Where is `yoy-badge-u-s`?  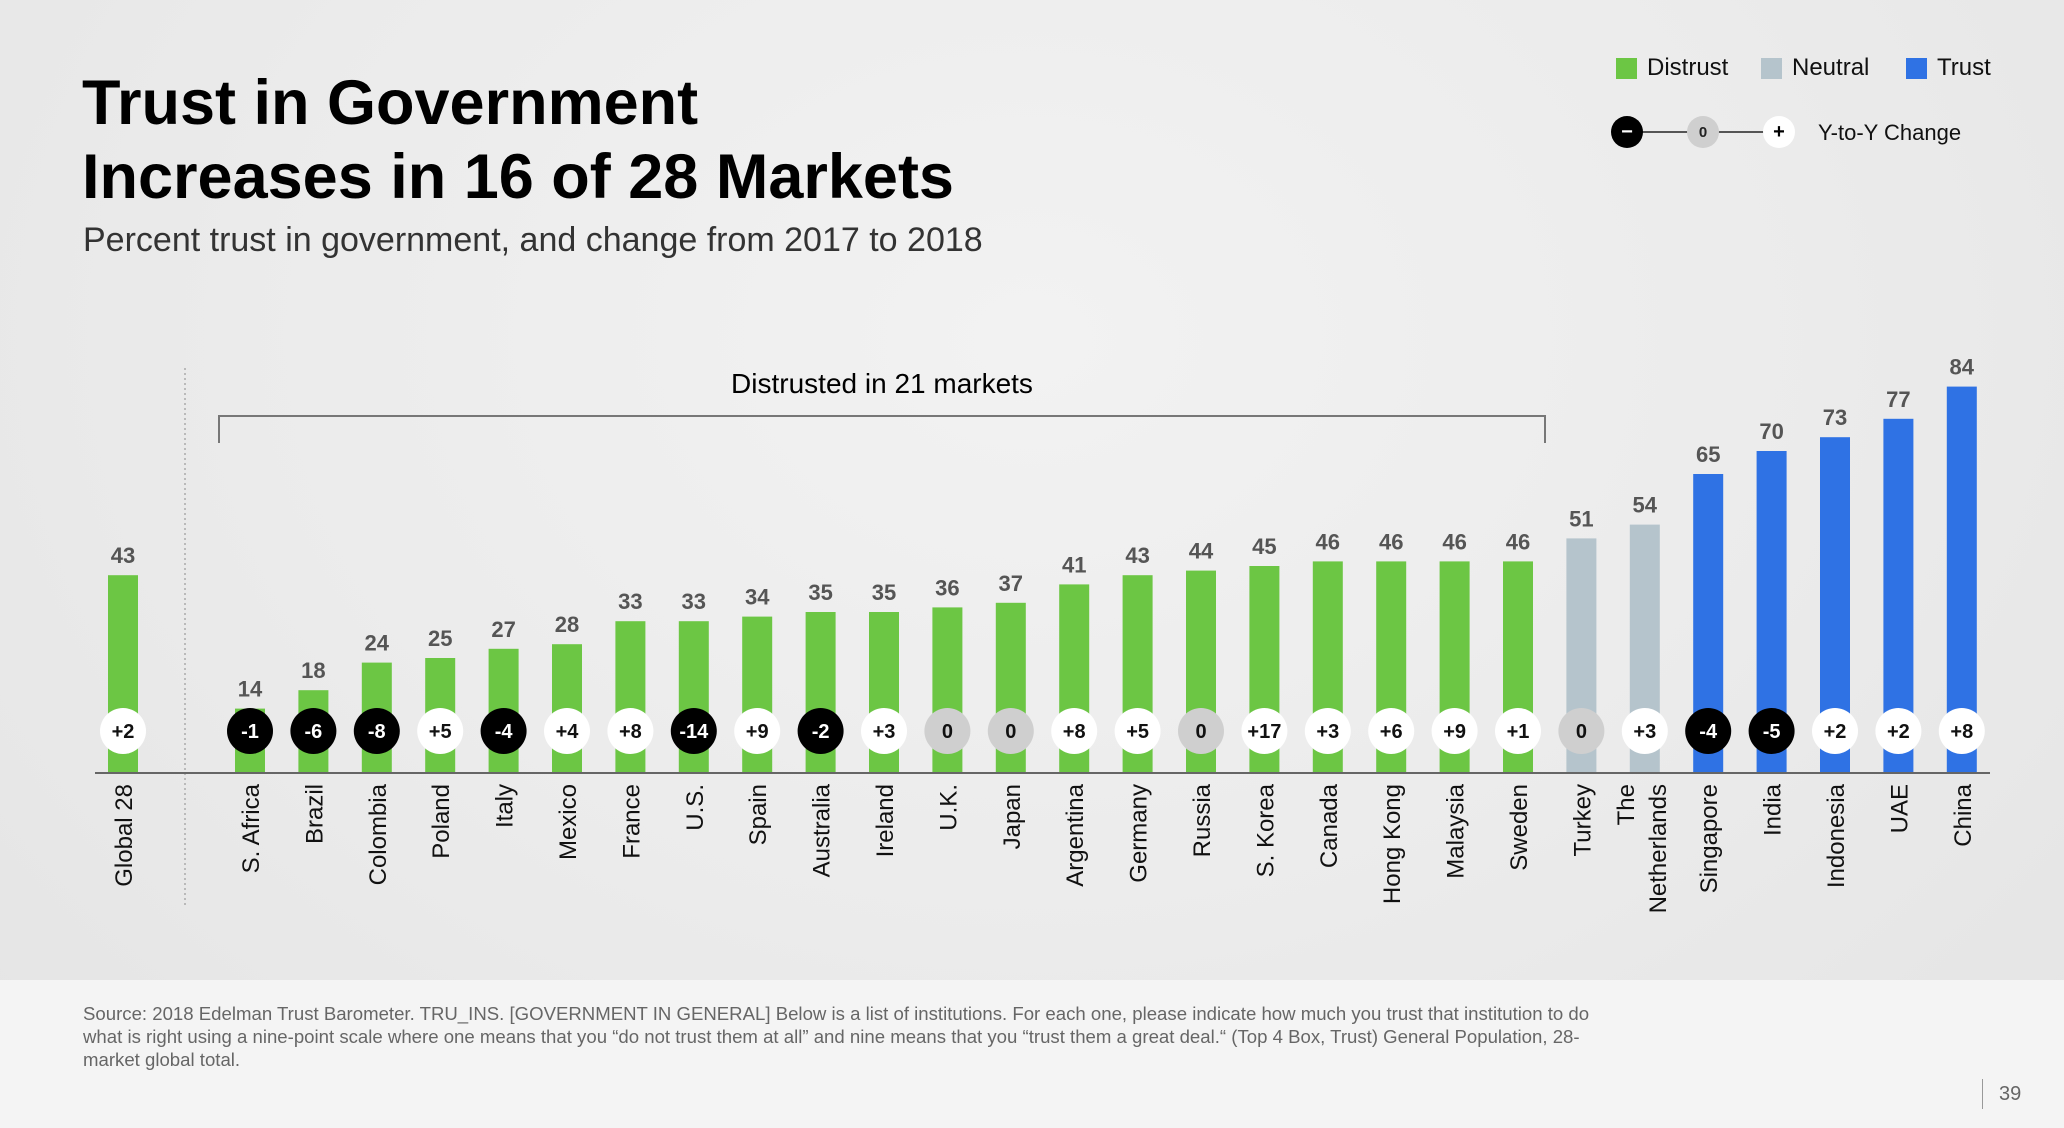 yoy-badge-u-s is located at coordinates (693, 731).